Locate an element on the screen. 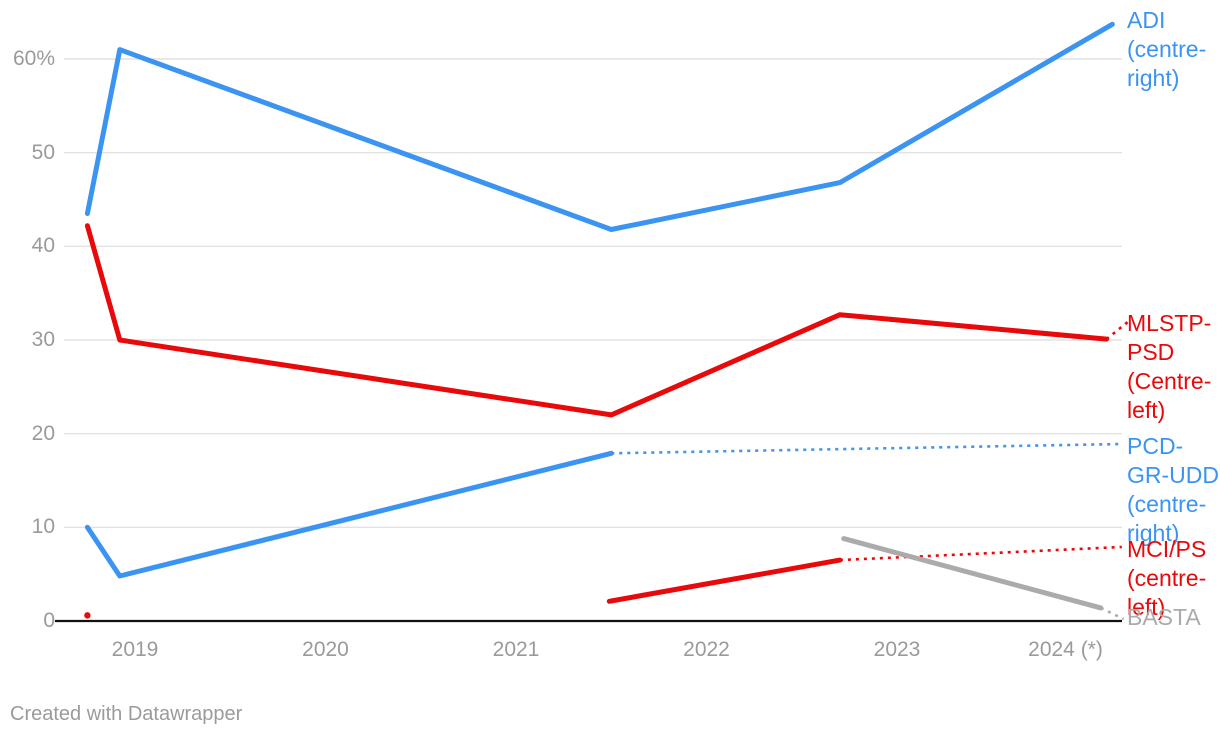  y-axis-label-10: 10 is located at coordinates (43, 527).